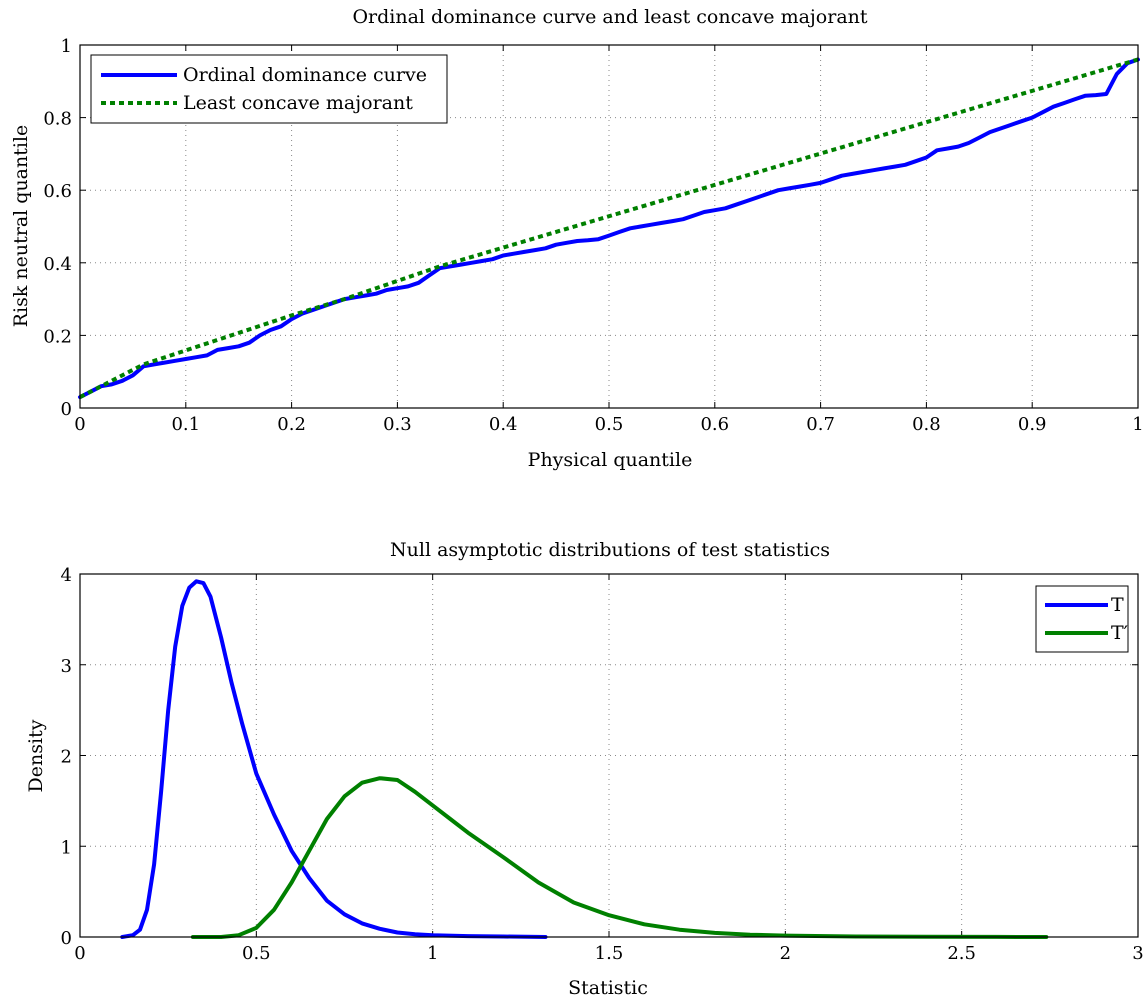 The height and width of the screenshot is (999, 1144). I want to click on bottom-chart-x-tick-label: 2.5, so click(961, 953).